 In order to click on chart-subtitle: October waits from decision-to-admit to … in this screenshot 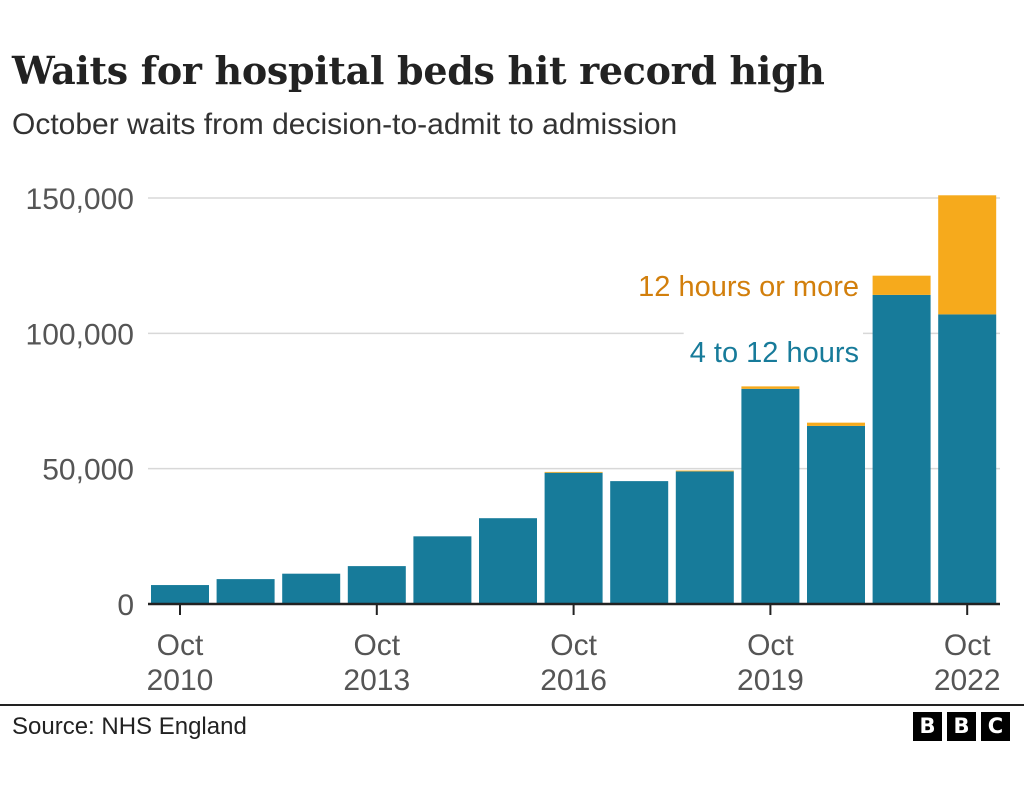, I will do `click(345, 124)`.